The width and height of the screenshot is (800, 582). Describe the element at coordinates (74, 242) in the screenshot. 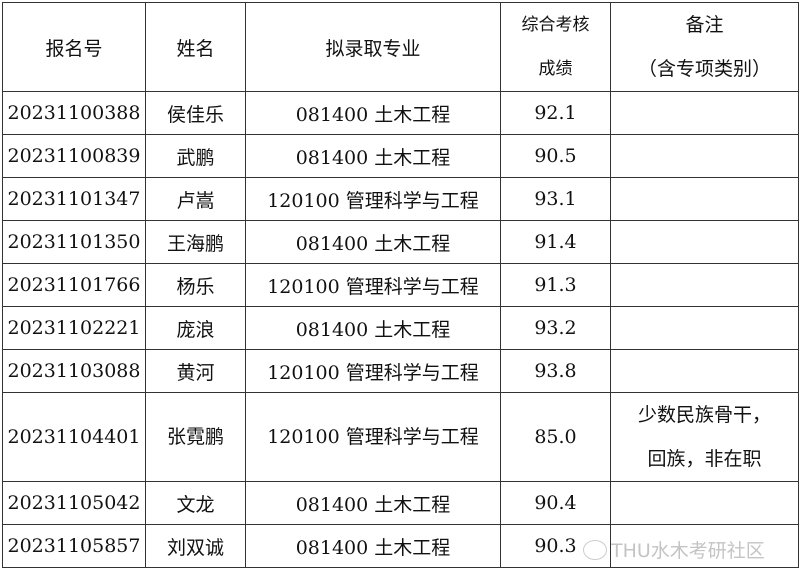

I see `cell-id: 20231101350` at that location.